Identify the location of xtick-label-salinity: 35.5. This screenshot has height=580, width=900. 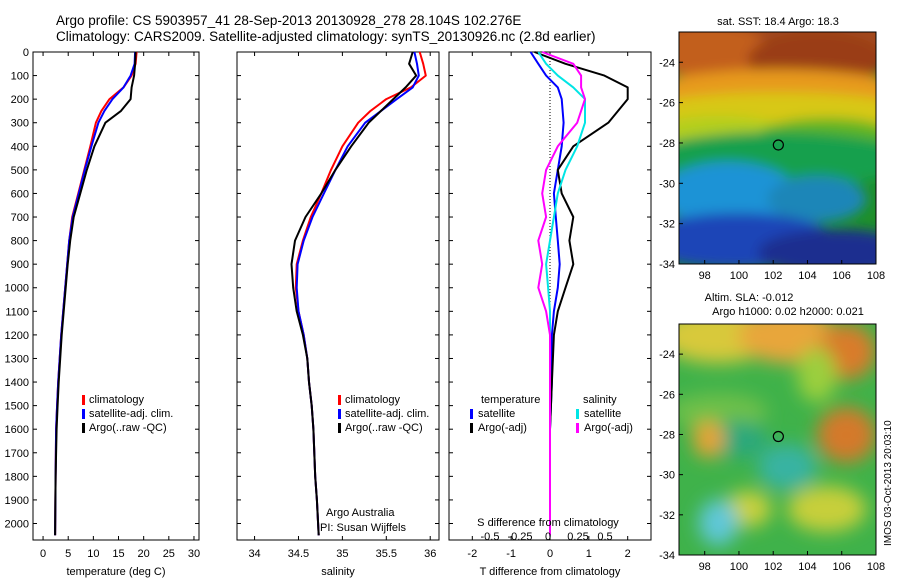
(386, 554).